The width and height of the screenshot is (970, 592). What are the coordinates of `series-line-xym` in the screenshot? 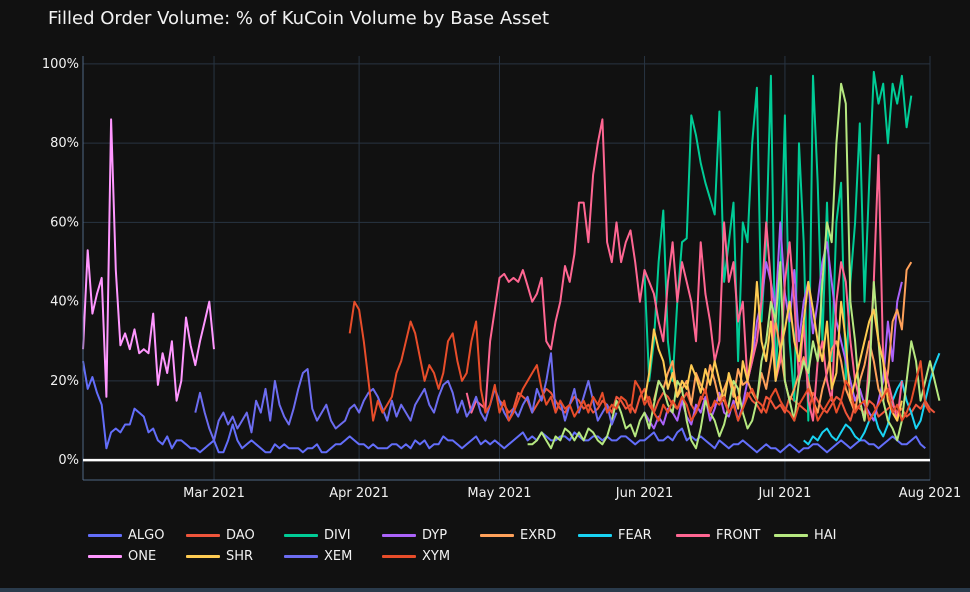 It's located at (639, 361).